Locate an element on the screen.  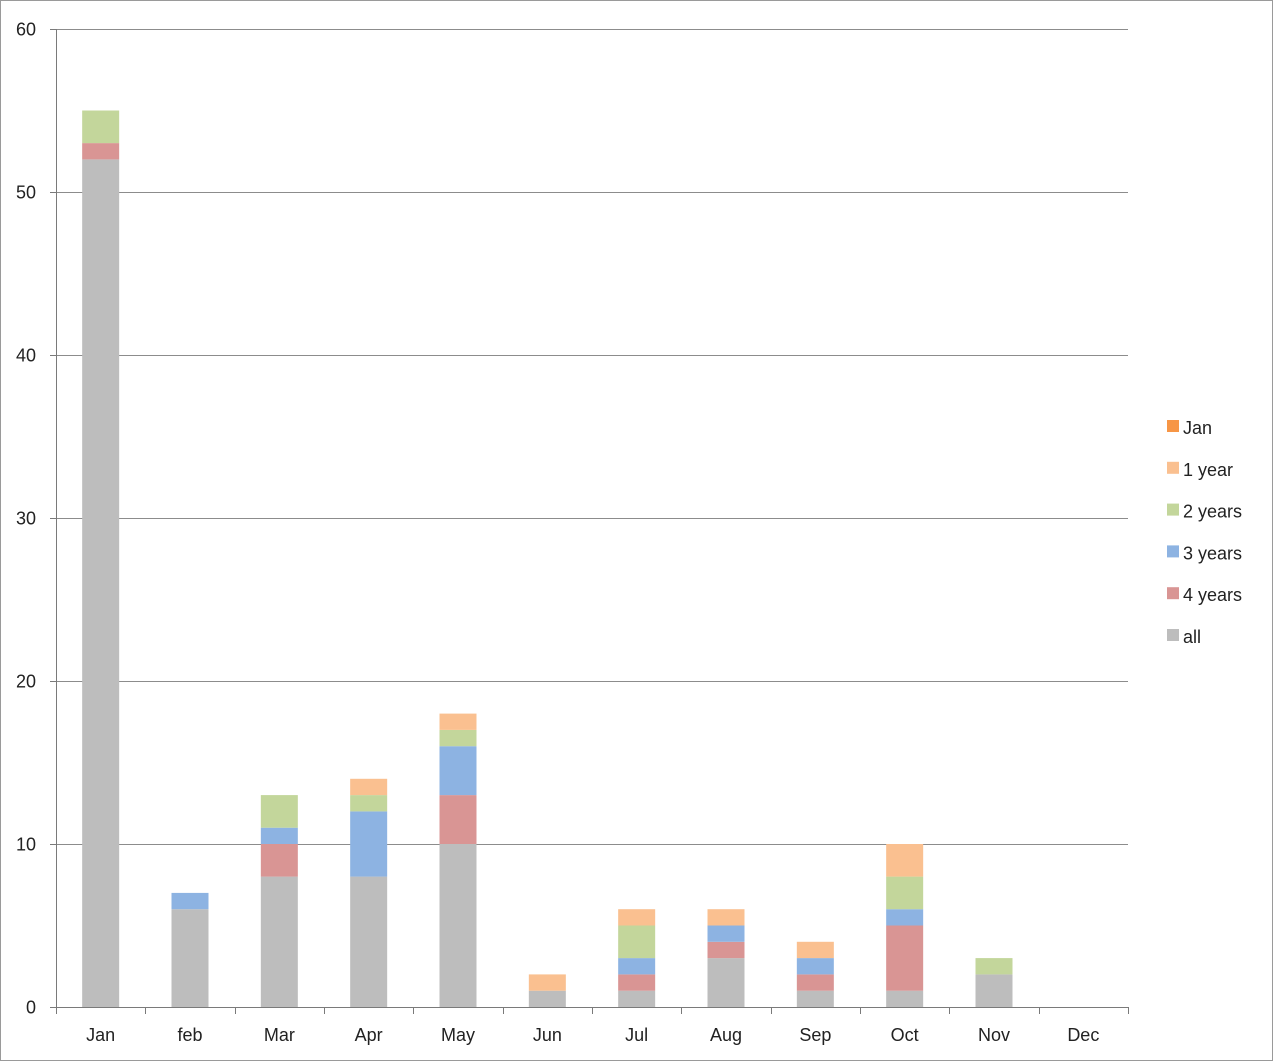
legend-label: 3 years is located at coordinates (1212, 553).